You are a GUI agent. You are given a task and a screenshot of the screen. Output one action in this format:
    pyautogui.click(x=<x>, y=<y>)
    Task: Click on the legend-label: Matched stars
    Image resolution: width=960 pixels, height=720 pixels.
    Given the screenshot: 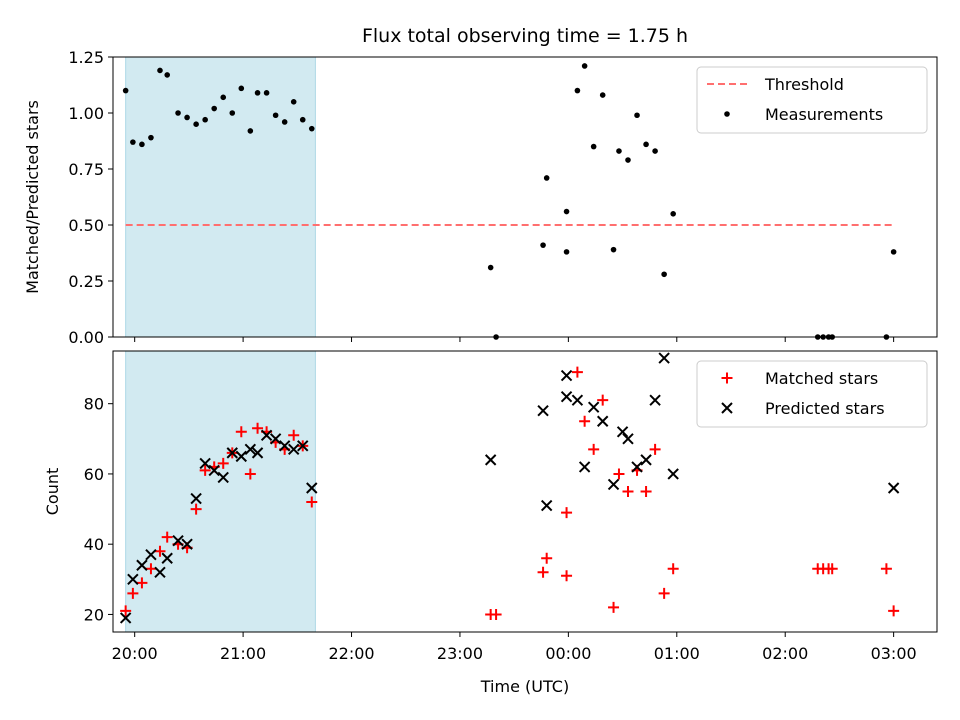 What is the action you would take?
    pyautogui.click(x=821, y=378)
    